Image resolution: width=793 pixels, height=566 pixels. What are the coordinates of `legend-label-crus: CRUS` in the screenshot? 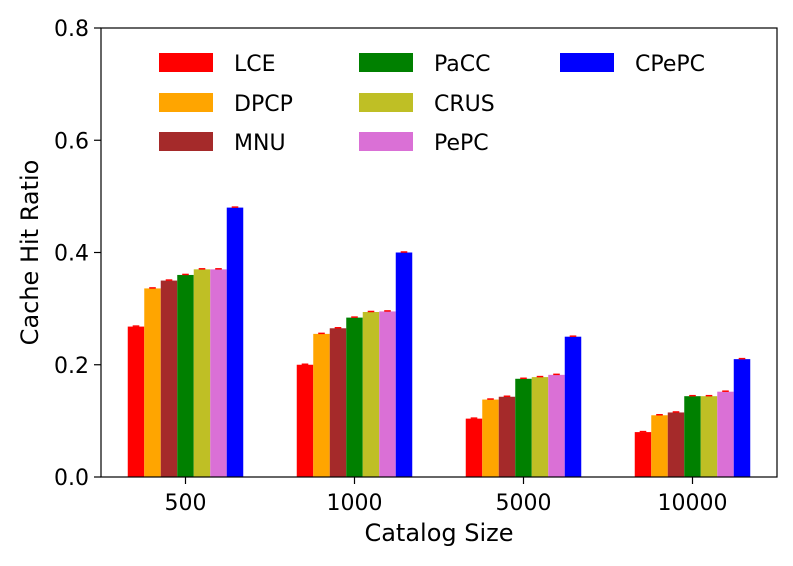 It's located at (464, 104).